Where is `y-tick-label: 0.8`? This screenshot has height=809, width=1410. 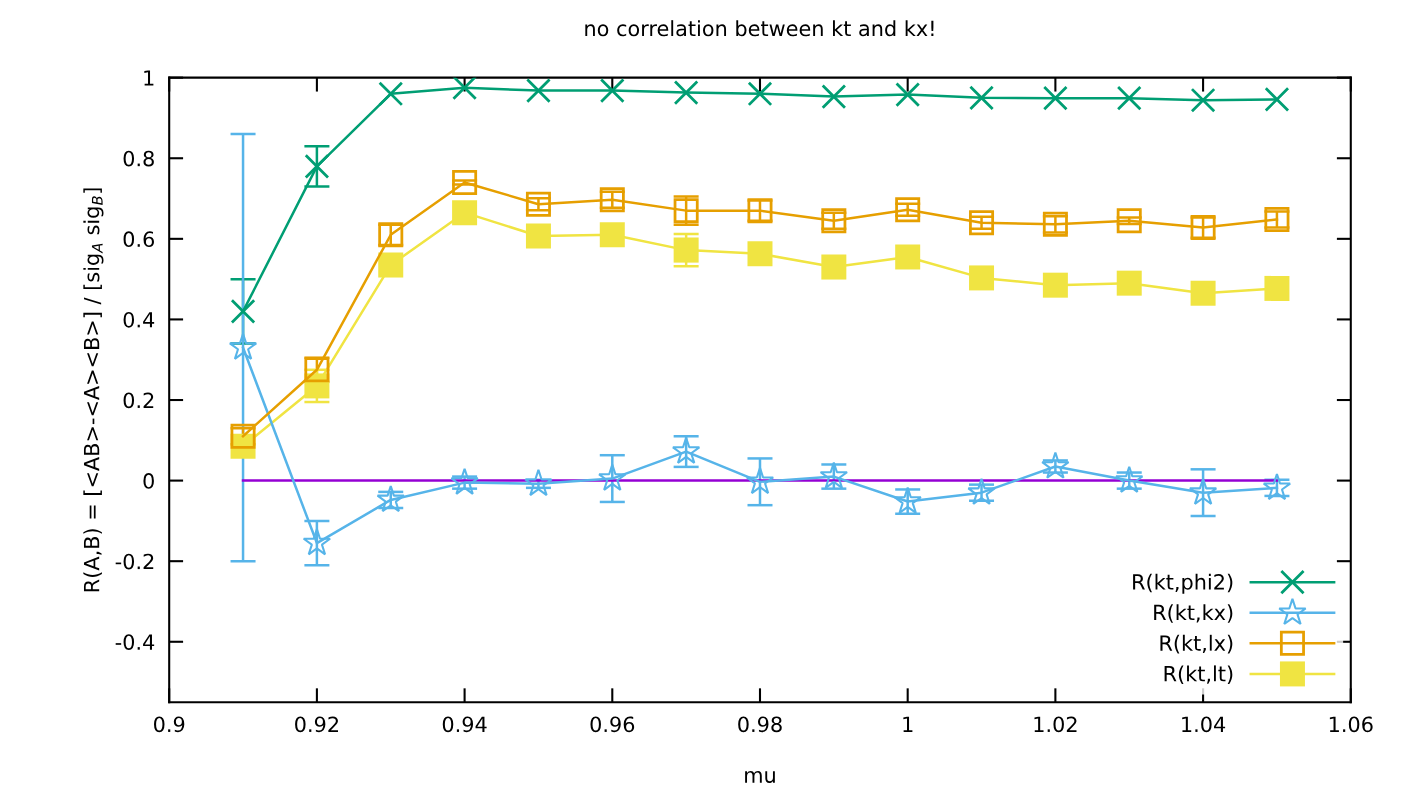 y-tick-label: 0.8 is located at coordinates (138, 158).